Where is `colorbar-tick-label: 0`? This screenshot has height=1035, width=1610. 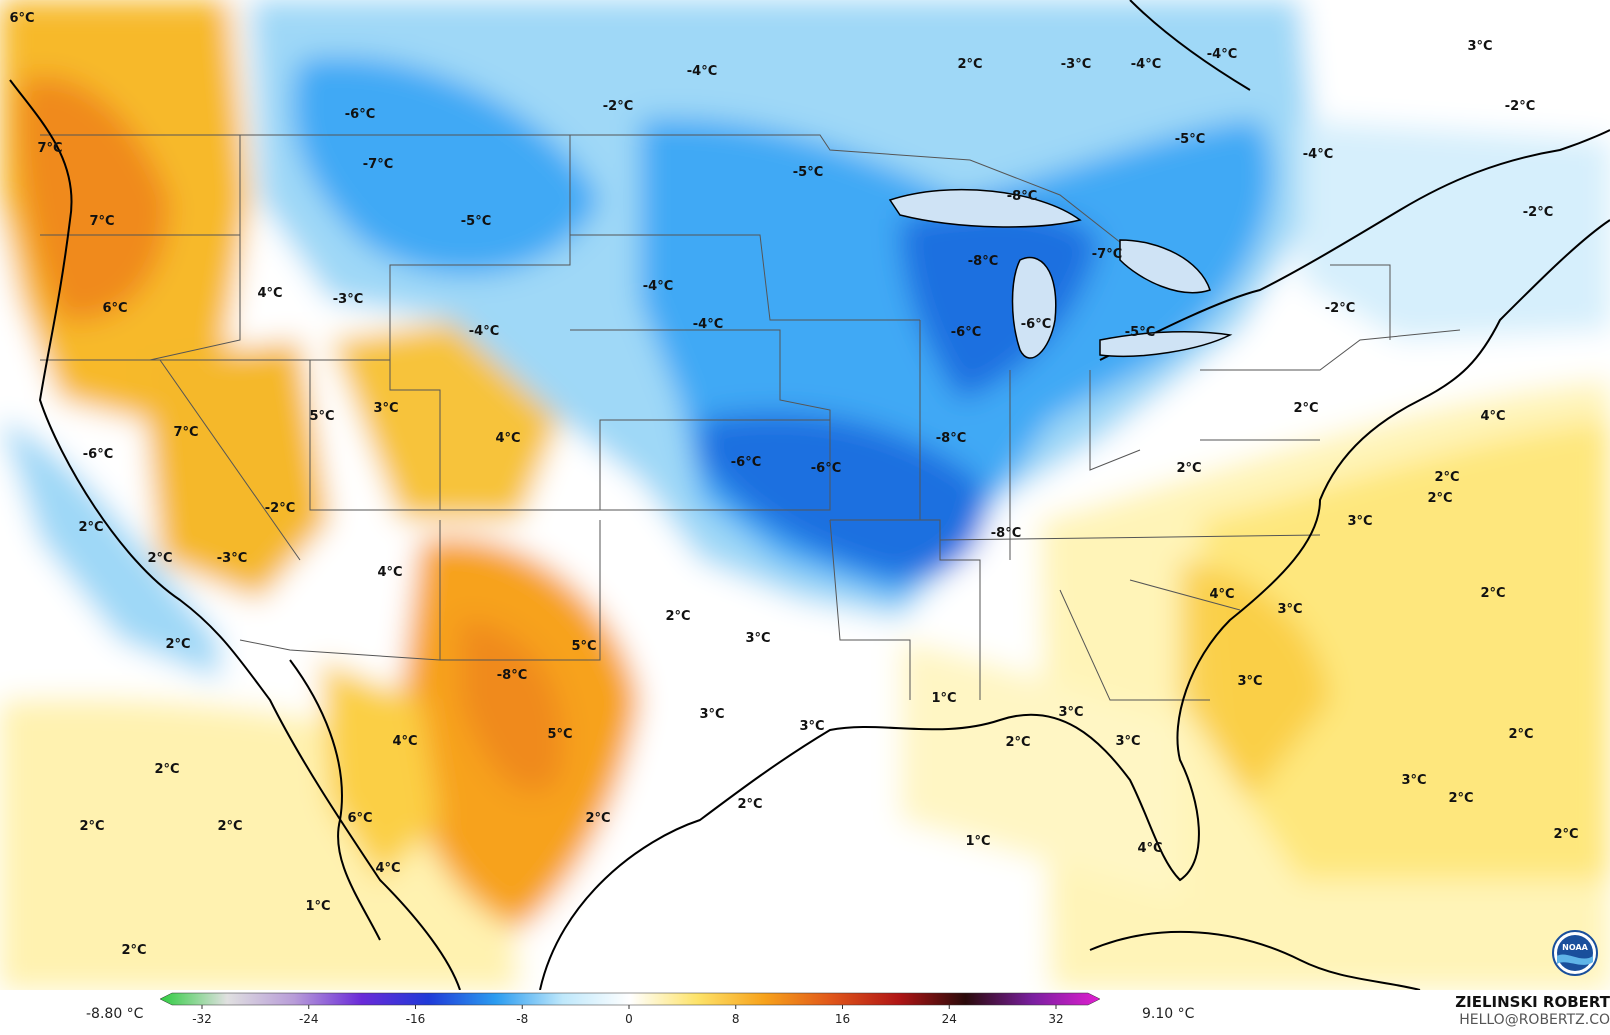 colorbar-tick-label: 0 is located at coordinates (629, 1019).